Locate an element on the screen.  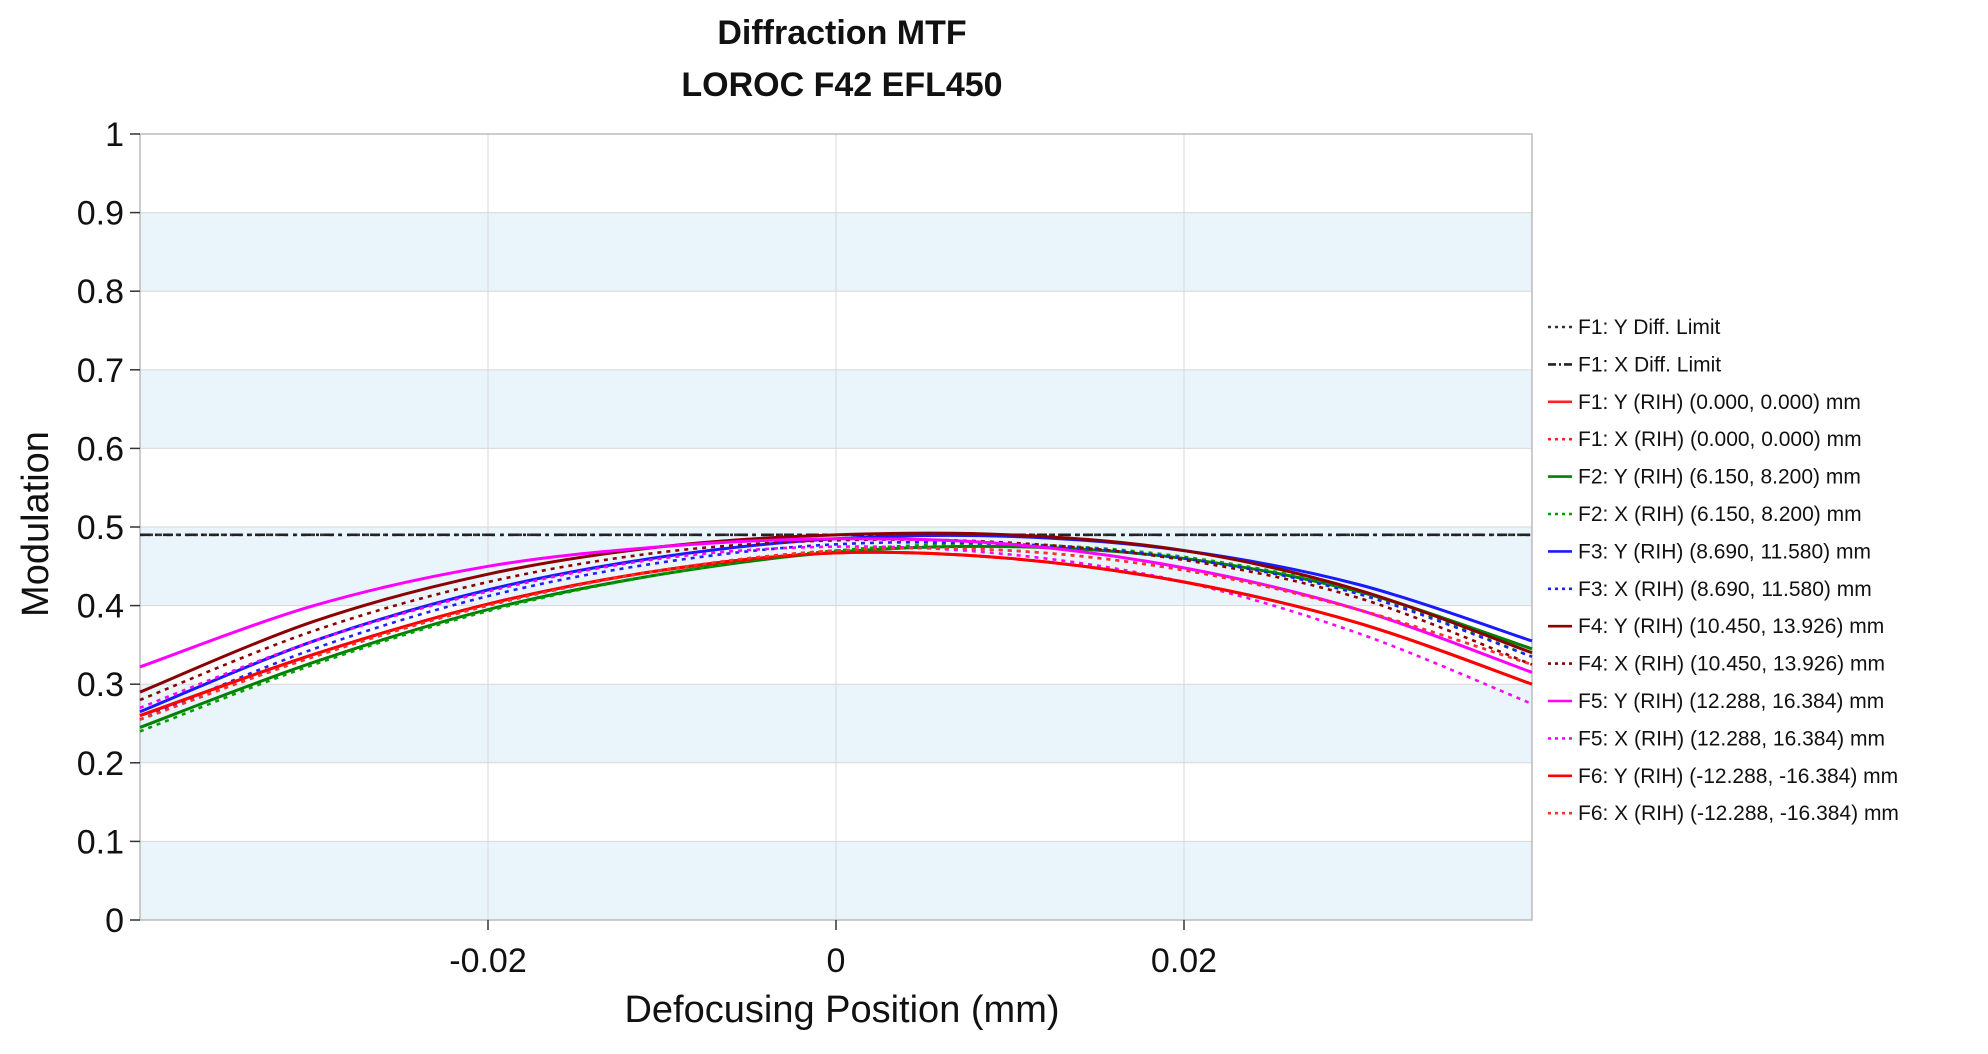
y-tick-label: 0.6 is located at coordinates (100, 449).